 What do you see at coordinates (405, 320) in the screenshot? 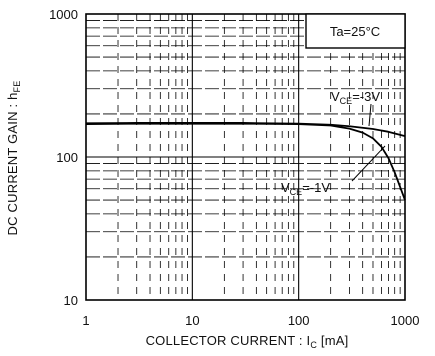
I see `x-tick-label: 1000` at bounding box center [405, 320].